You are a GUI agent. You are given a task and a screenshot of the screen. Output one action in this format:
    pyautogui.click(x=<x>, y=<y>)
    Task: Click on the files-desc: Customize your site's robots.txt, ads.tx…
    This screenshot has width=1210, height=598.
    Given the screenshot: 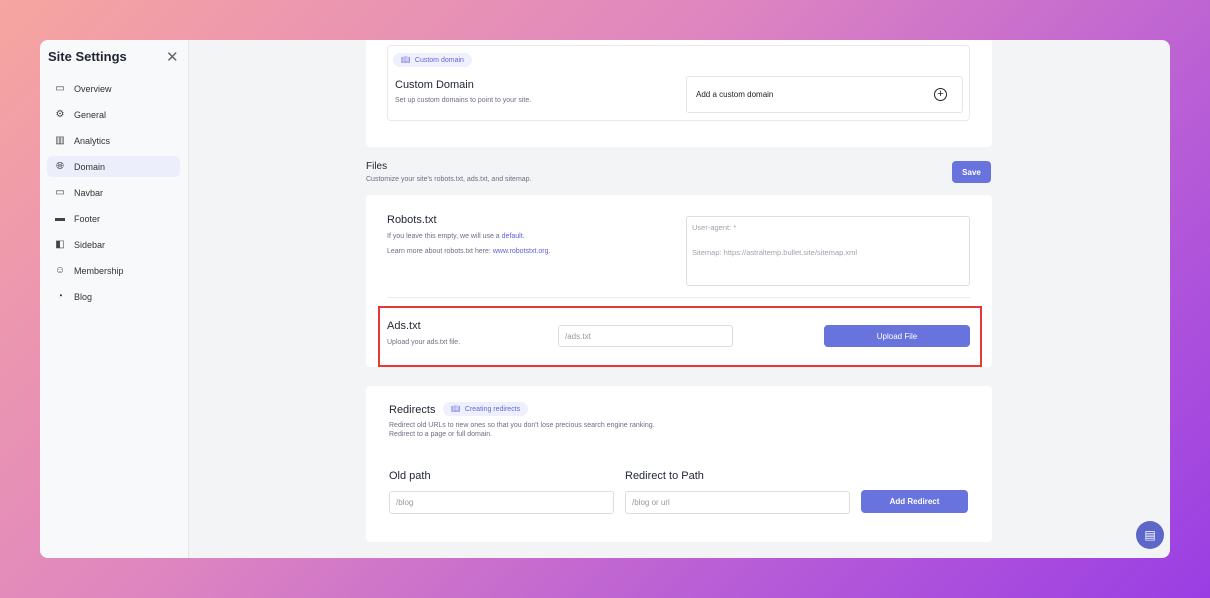 What is the action you would take?
    pyautogui.click(x=449, y=179)
    